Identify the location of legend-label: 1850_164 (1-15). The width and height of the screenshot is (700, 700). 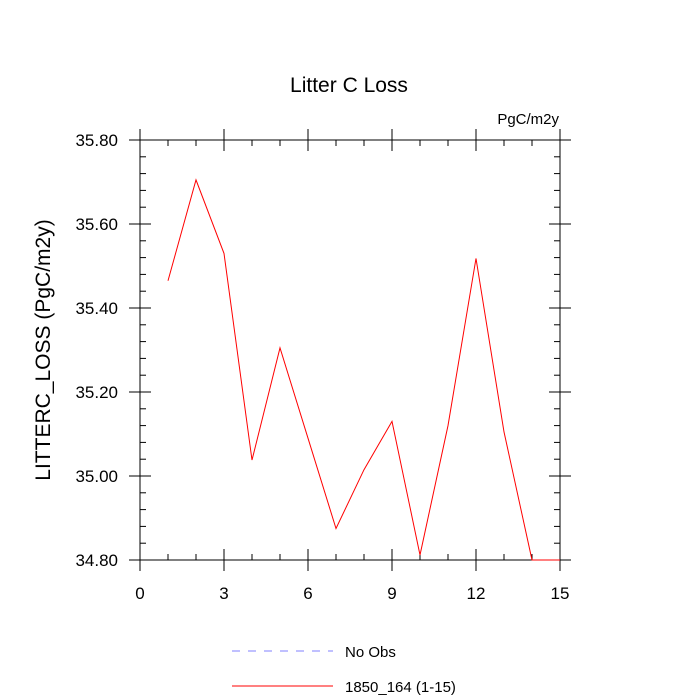
(400, 687).